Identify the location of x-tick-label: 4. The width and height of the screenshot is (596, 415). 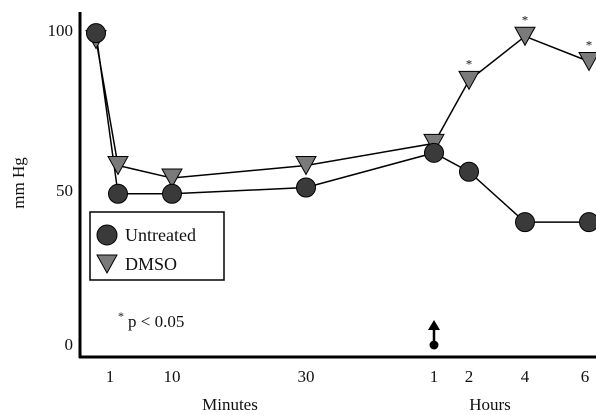
(525, 376).